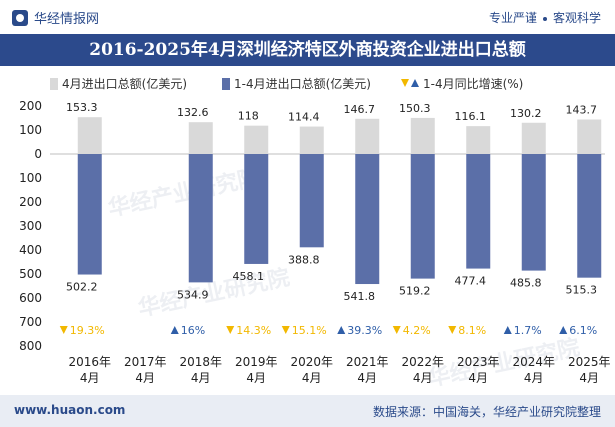 The height and width of the screenshot is (427, 615). Describe the element at coordinates (82, 287) in the screenshot. I see `data-label-cumulative: 502.2` at that location.